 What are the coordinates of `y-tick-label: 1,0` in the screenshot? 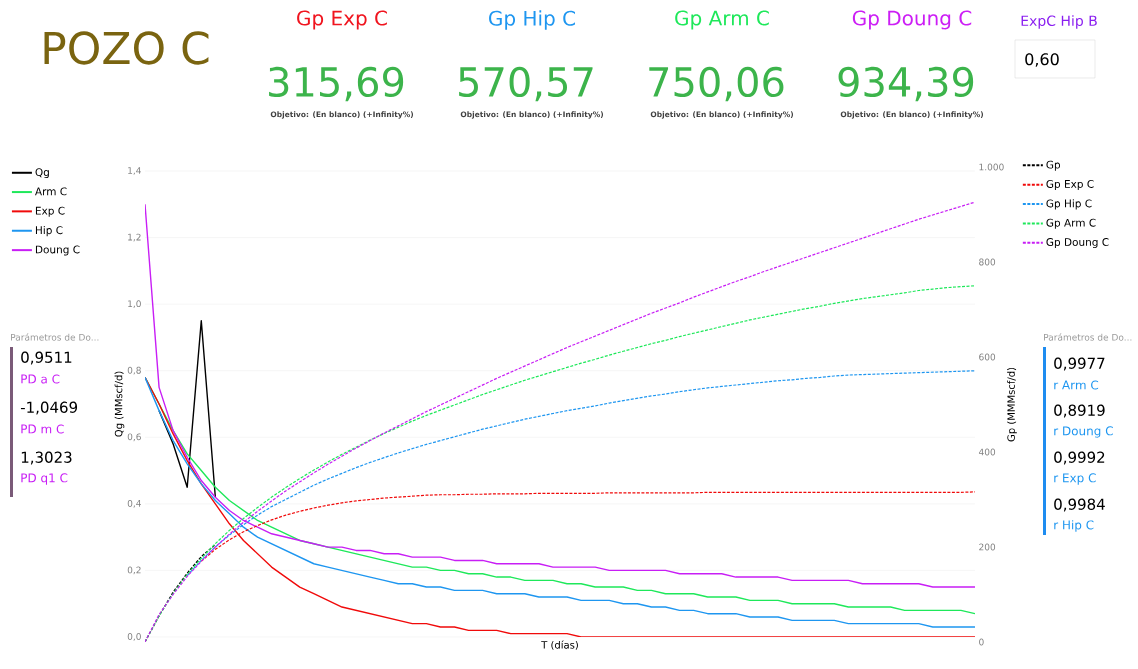 It's located at (134, 304).